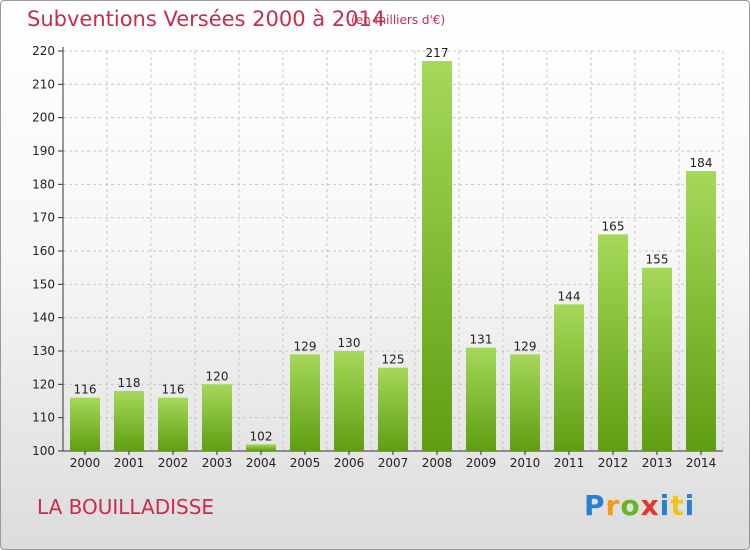 Image resolution: width=750 pixels, height=550 pixels. I want to click on y-tick-label: 100, so click(43, 451).